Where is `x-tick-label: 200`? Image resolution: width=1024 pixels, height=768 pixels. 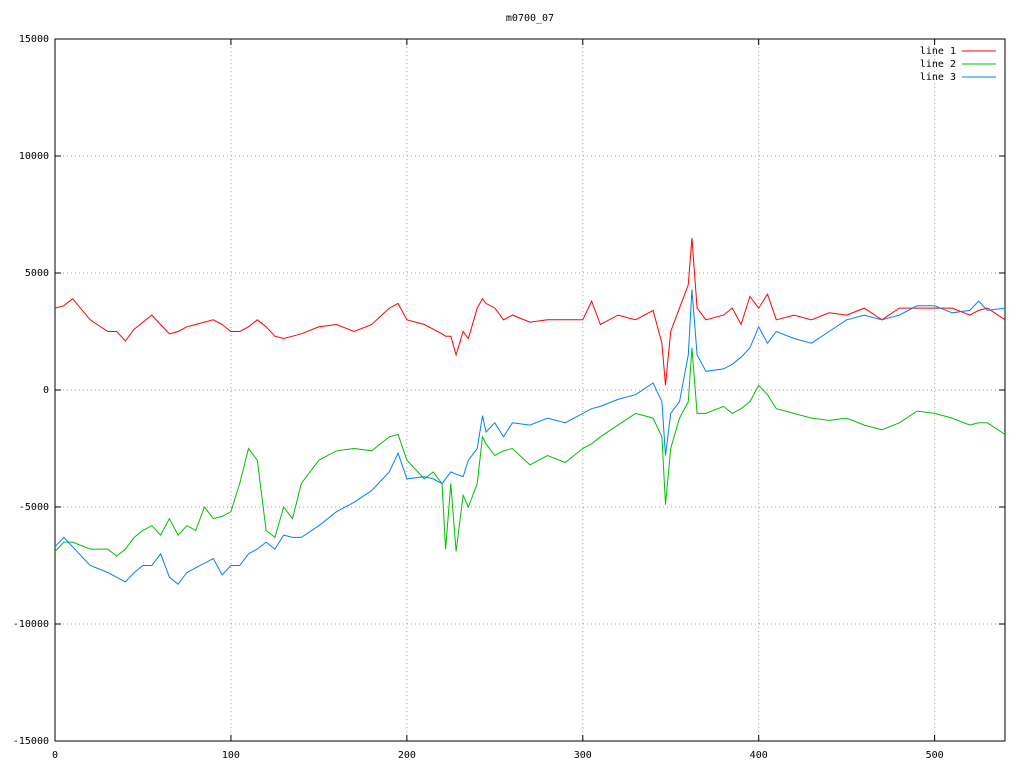 x-tick-label: 200 is located at coordinates (407, 755).